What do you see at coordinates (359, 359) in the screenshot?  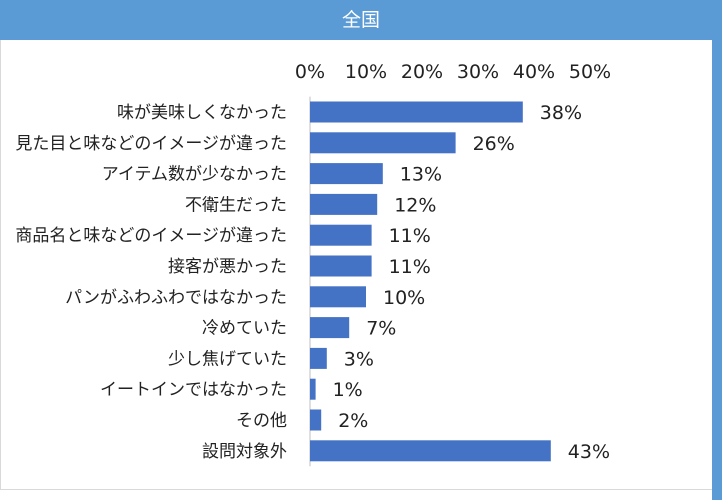 I see `data-label: 3%` at bounding box center [359, 359].